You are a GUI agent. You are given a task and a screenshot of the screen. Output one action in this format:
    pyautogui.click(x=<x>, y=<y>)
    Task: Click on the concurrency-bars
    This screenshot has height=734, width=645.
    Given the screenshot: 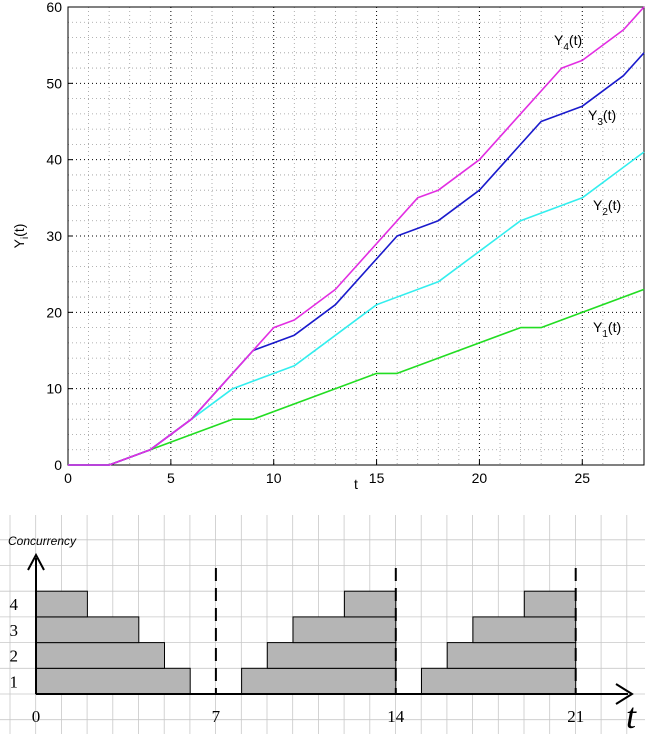 What is the action you would take?
    pyautogui.click(x=306, y=642)
    